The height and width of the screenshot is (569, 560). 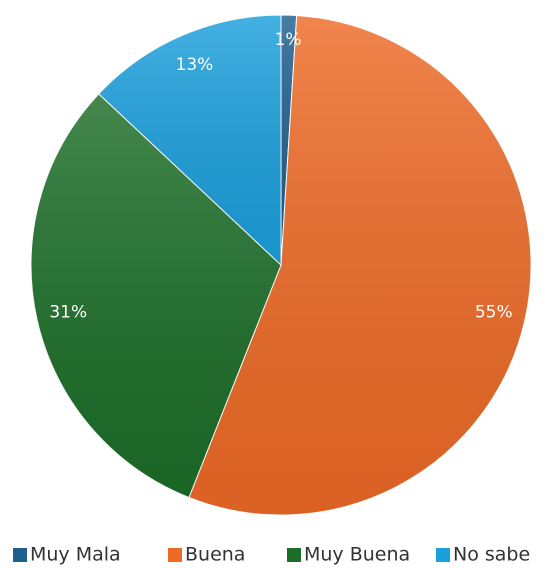 What do you see at coordinates (215, 555) in the screenshot?
I see `legend-label: Buena` at bounding box center [215, 555].